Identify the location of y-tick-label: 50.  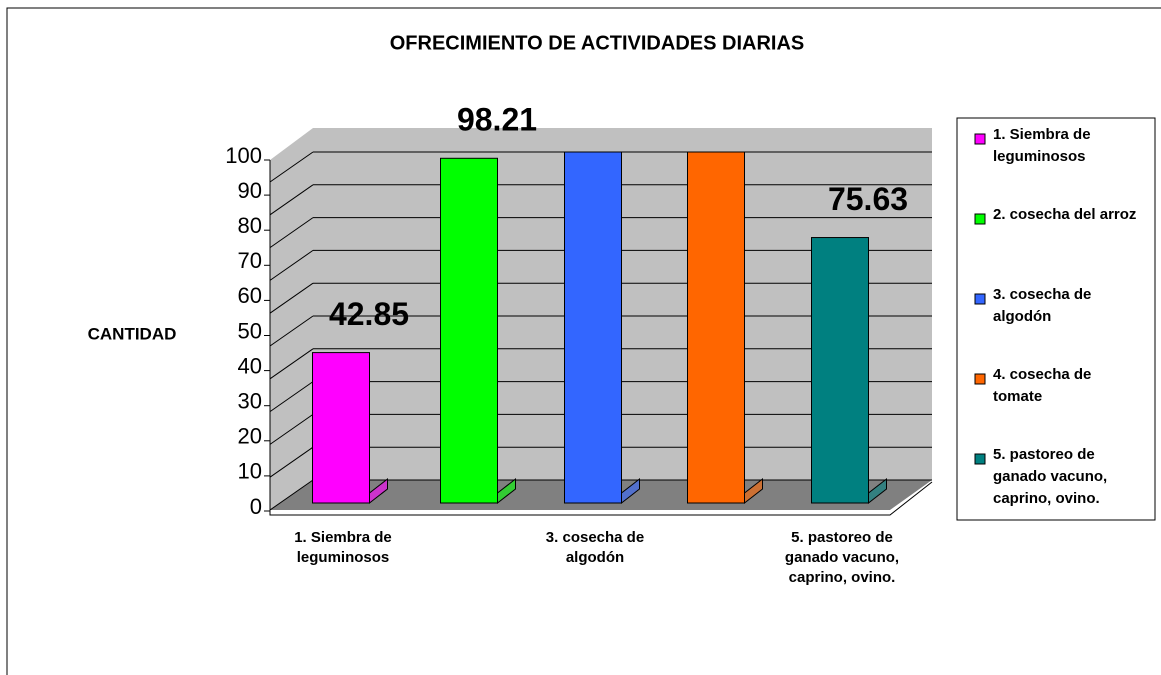
(250, 330).